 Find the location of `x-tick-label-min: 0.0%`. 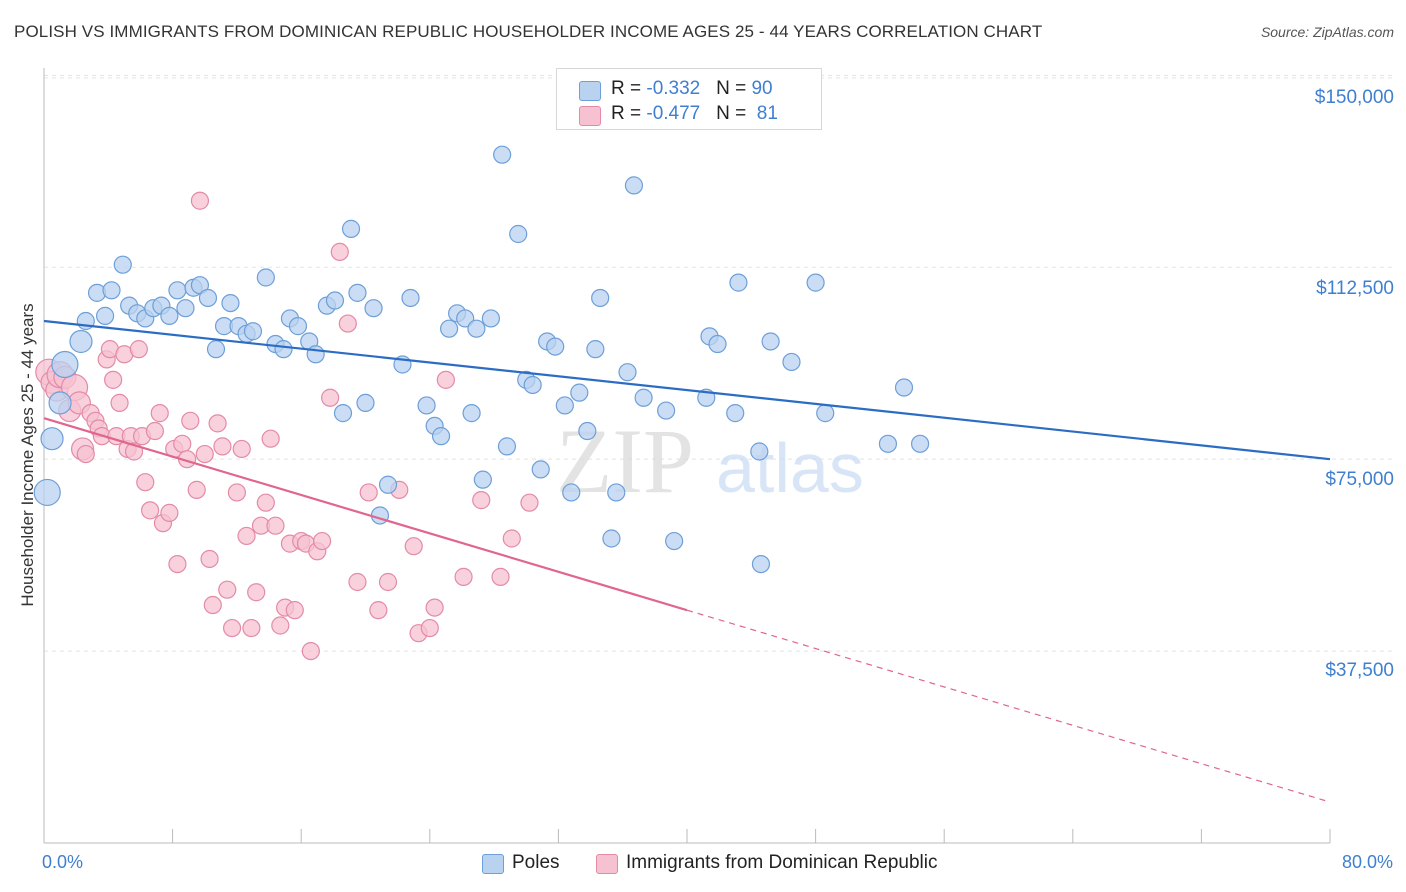

x-tick-label-min: 0.0% is located at coordinates (63, 862).